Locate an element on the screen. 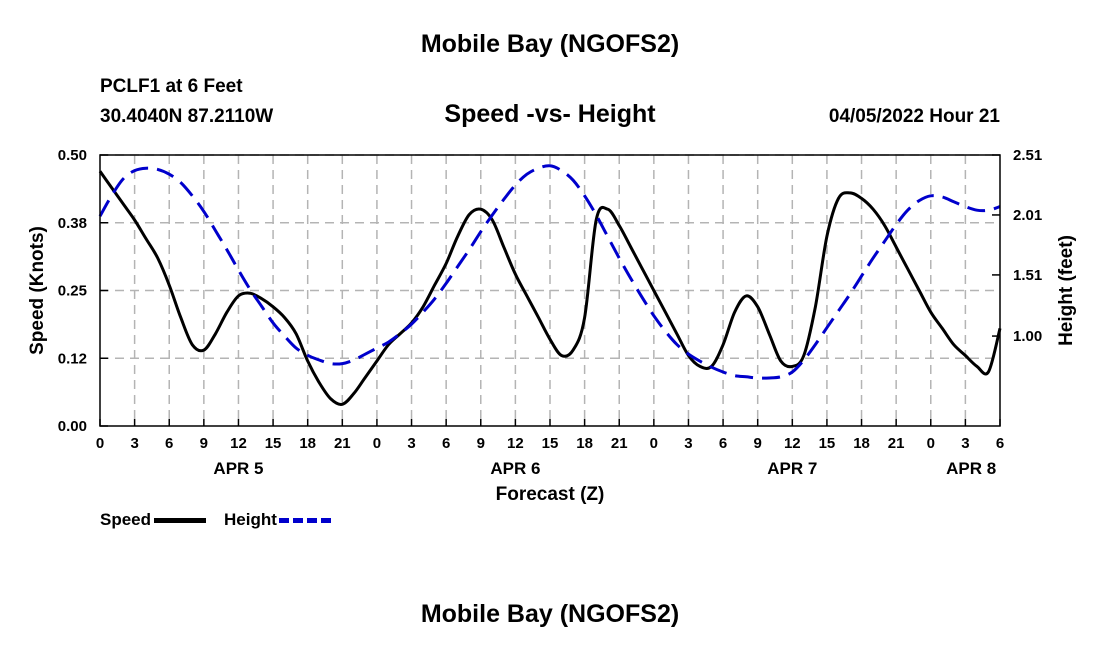 Image resolution: width=1100 pixels, height=650 pixels. chart-title-bottom: Mobile Bay (NGOFS2) is located at coordinates (550, 614).